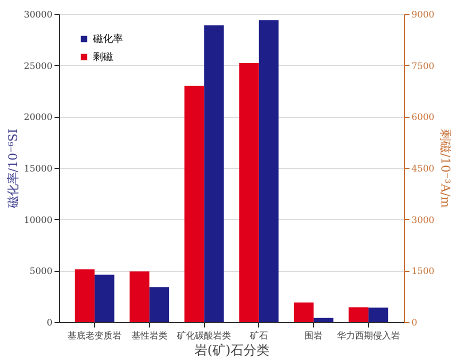 This screenshot has width=455, height=363. What do you see at coordinates (204, 336) in the screenshot?
I see `x-tick-label: 矿化碳酸岩类` at bounding box center [204, 336].